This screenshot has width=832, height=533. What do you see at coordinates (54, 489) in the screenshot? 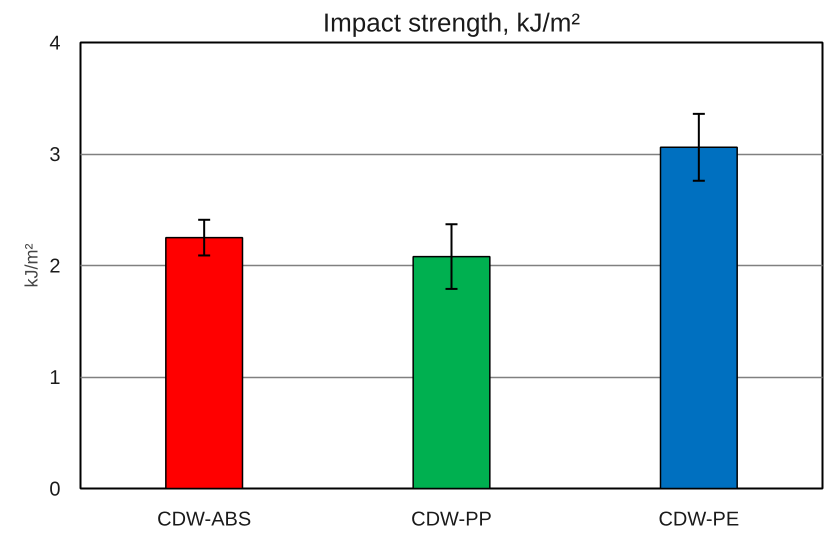
I see `y-tick-label: 0` at bounding box center [54, 489].